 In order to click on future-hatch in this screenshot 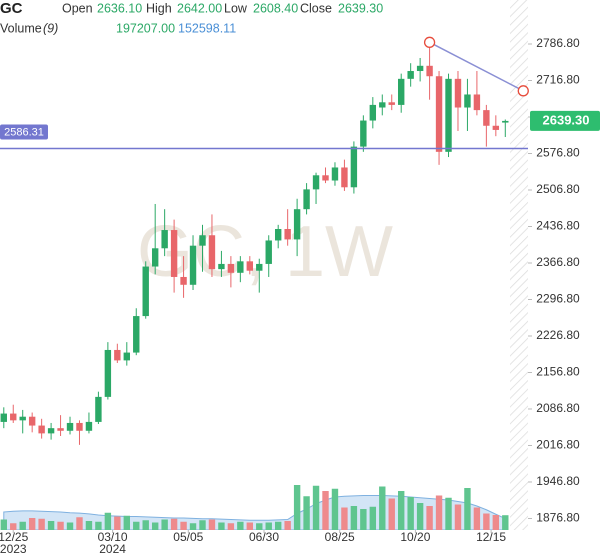, I will do `click(519, 265)`.